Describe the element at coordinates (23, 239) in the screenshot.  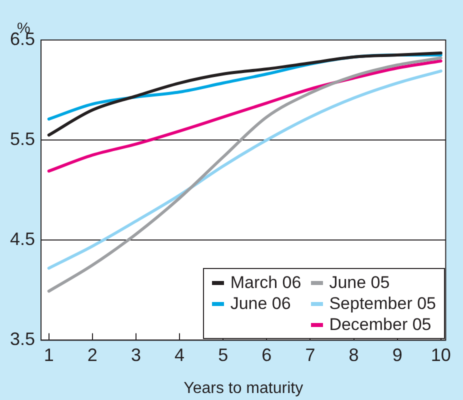
I see `y-tick-label: 4.5` at that location.